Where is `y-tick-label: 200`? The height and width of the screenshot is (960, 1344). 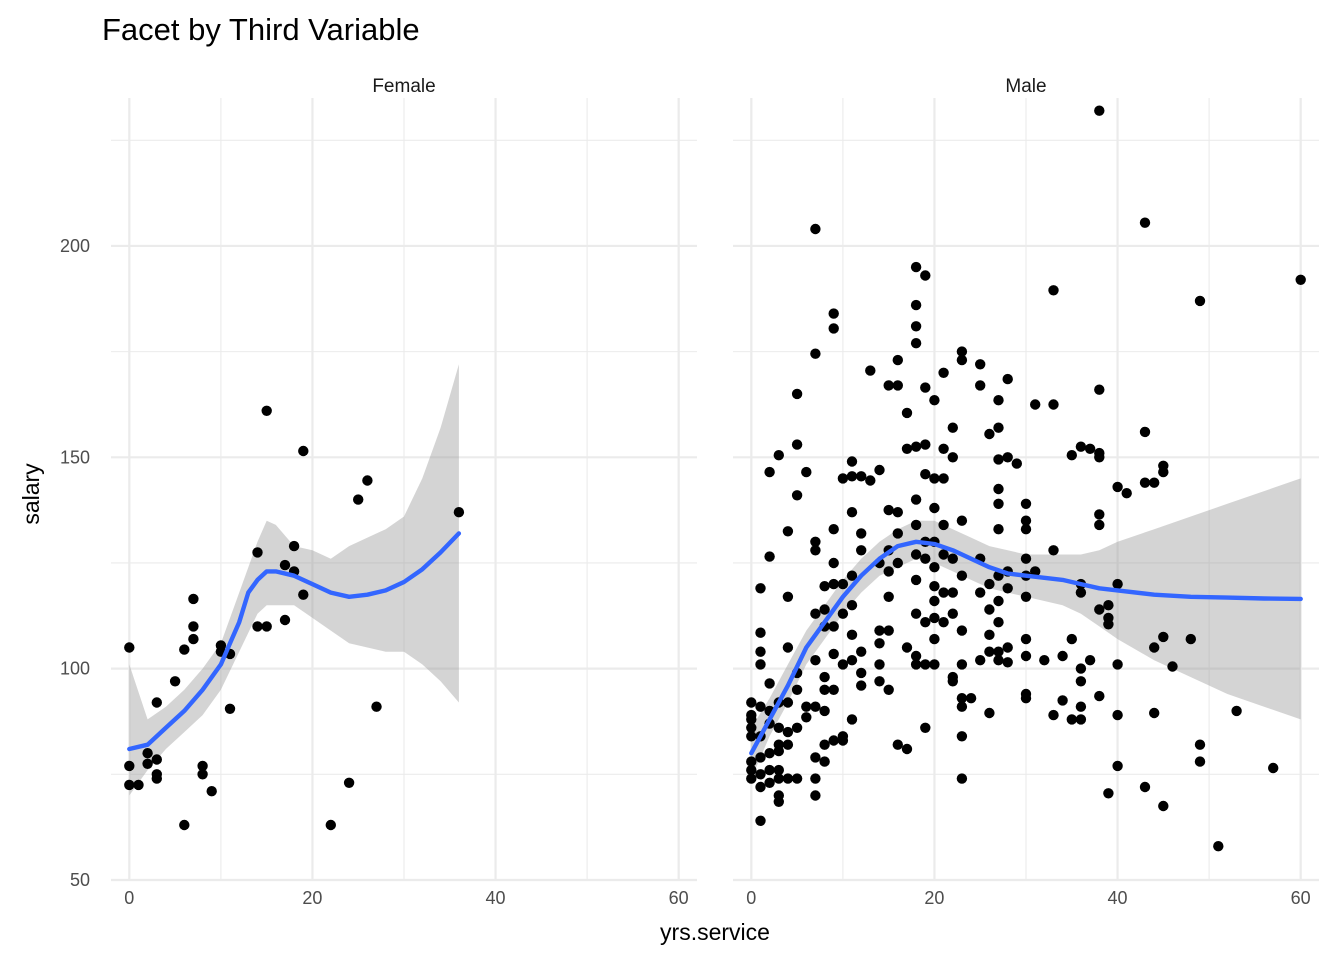 y-tick-label: 200 is located at coordinates (75, 246).